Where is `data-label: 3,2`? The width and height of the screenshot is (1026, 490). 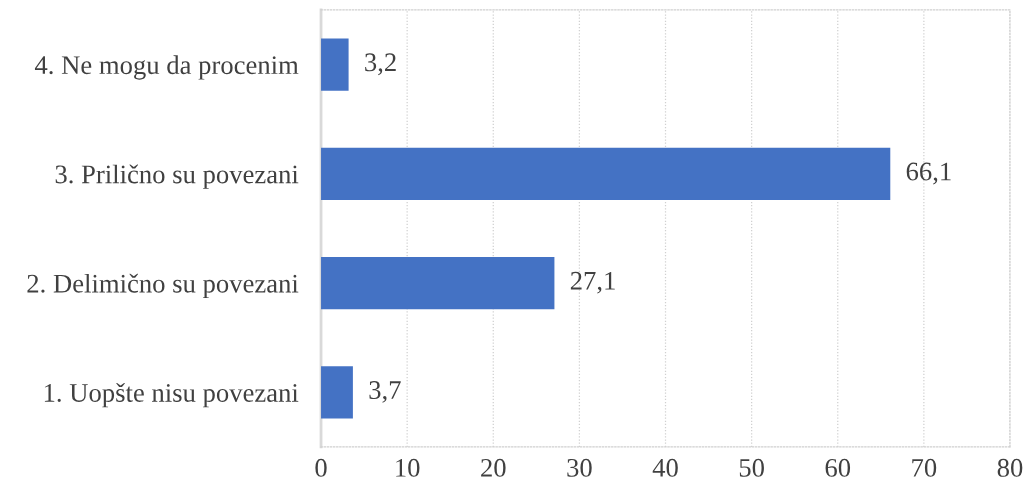
data-label: 3,2 is located at coordinates (380, 64).